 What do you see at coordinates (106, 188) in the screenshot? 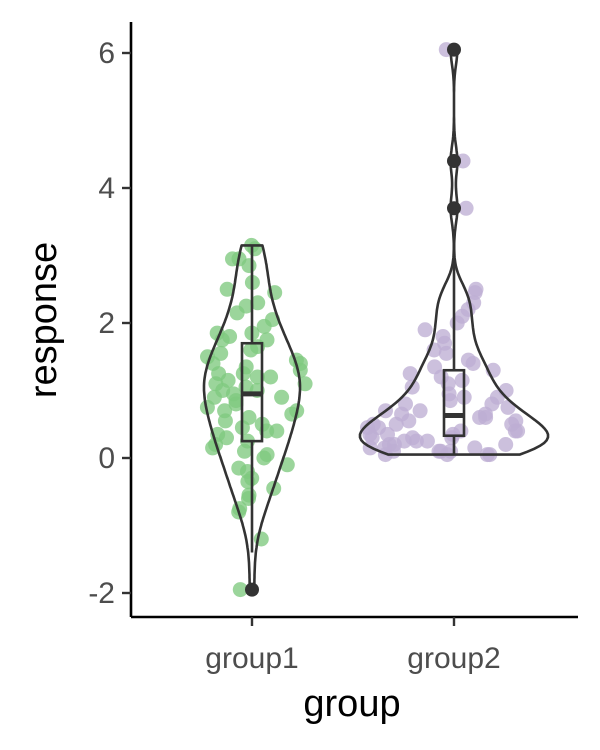
I see `y-tick-label: 4` at bounding box center [106, 188].